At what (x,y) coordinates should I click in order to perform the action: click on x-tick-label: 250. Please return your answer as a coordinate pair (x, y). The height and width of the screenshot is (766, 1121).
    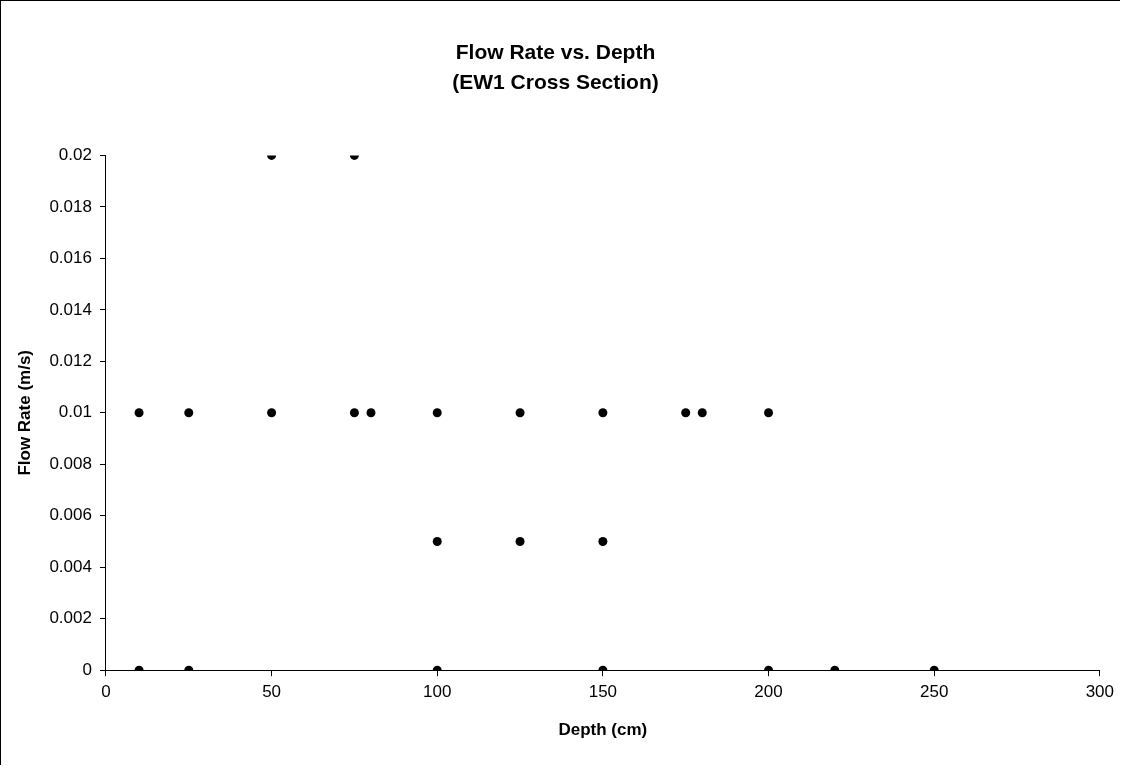
    Looking at the image, I should click on (934, 692).